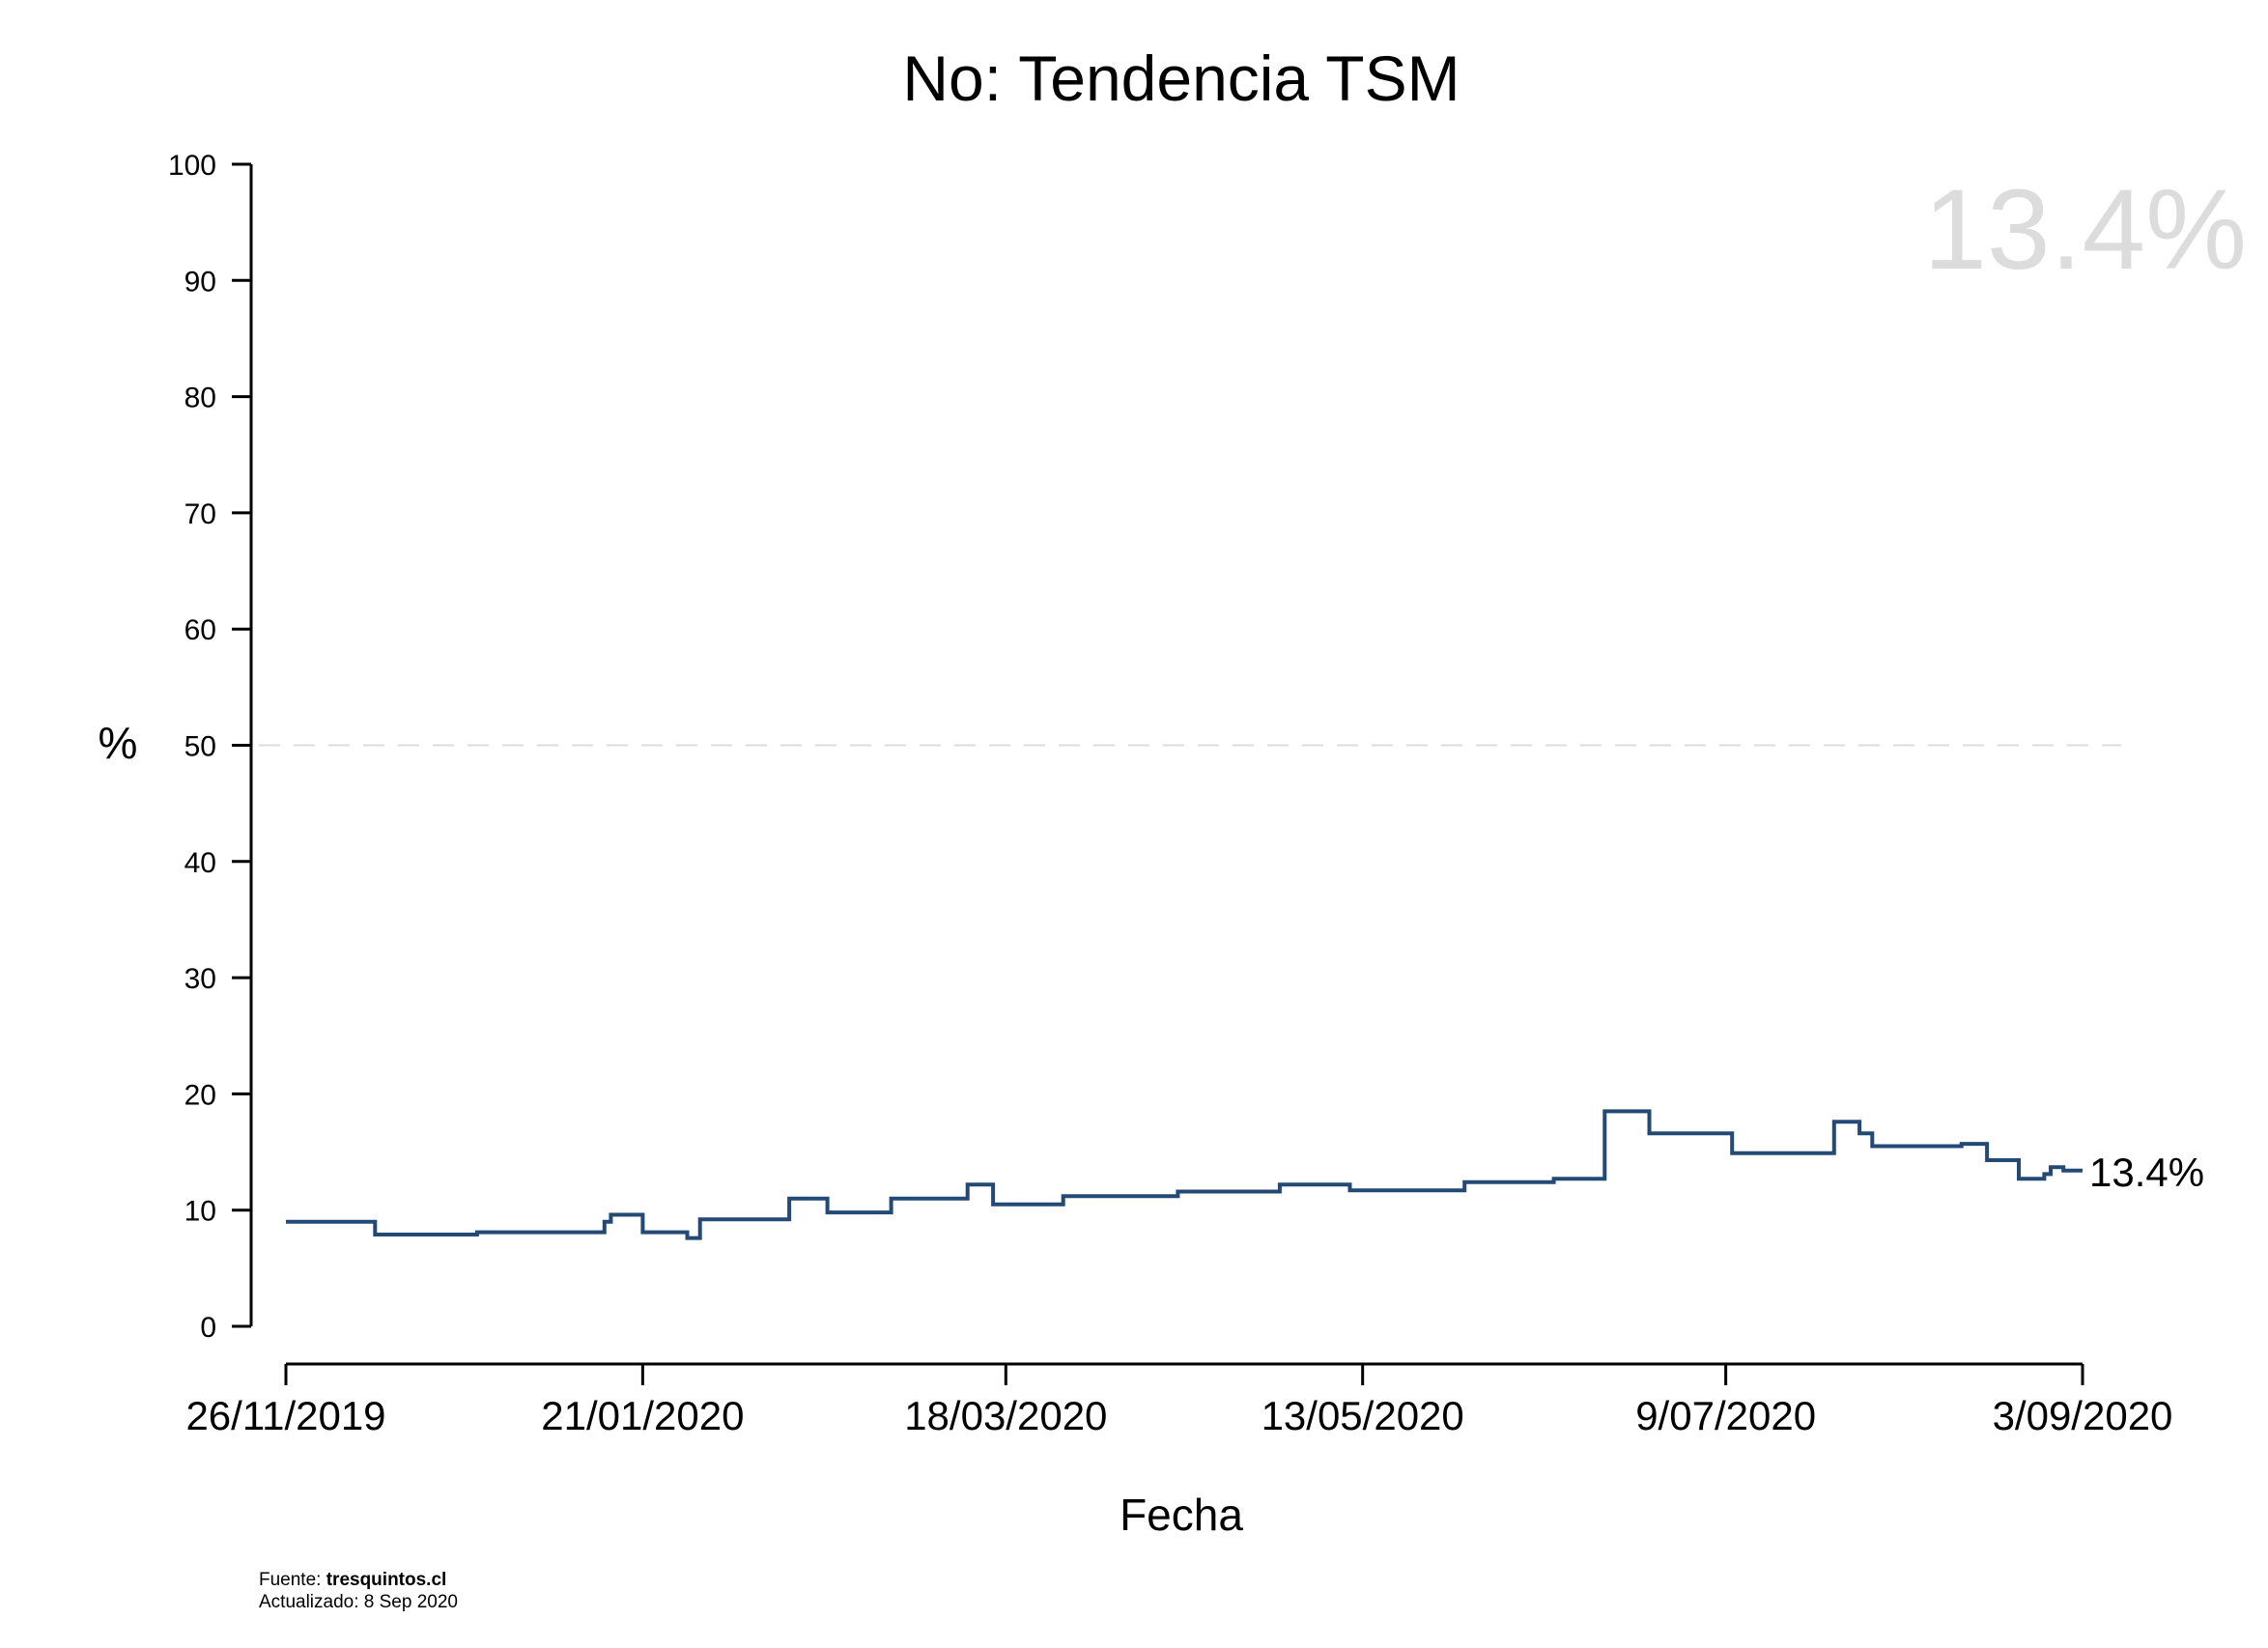 This screenshot has height=1648, width=2268. I want to click on y-axis-label: %, so click(118, 743).